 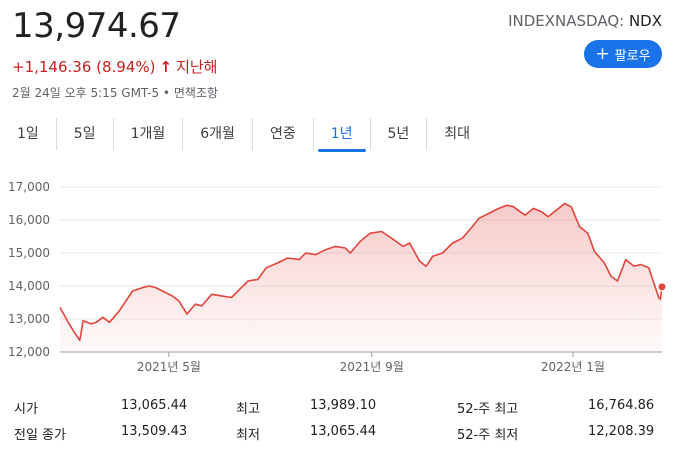 I want to click on y-tick-label: 13,000, so click(x=29, y=319).